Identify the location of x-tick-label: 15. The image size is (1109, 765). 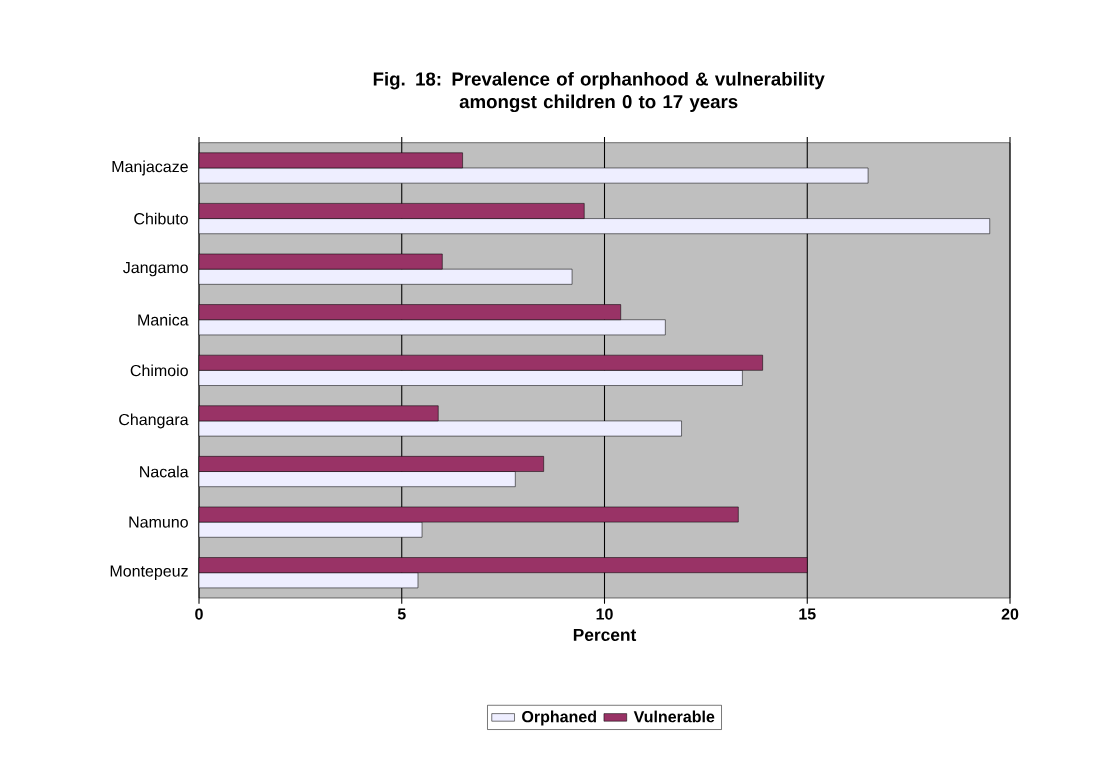
(807, 614).